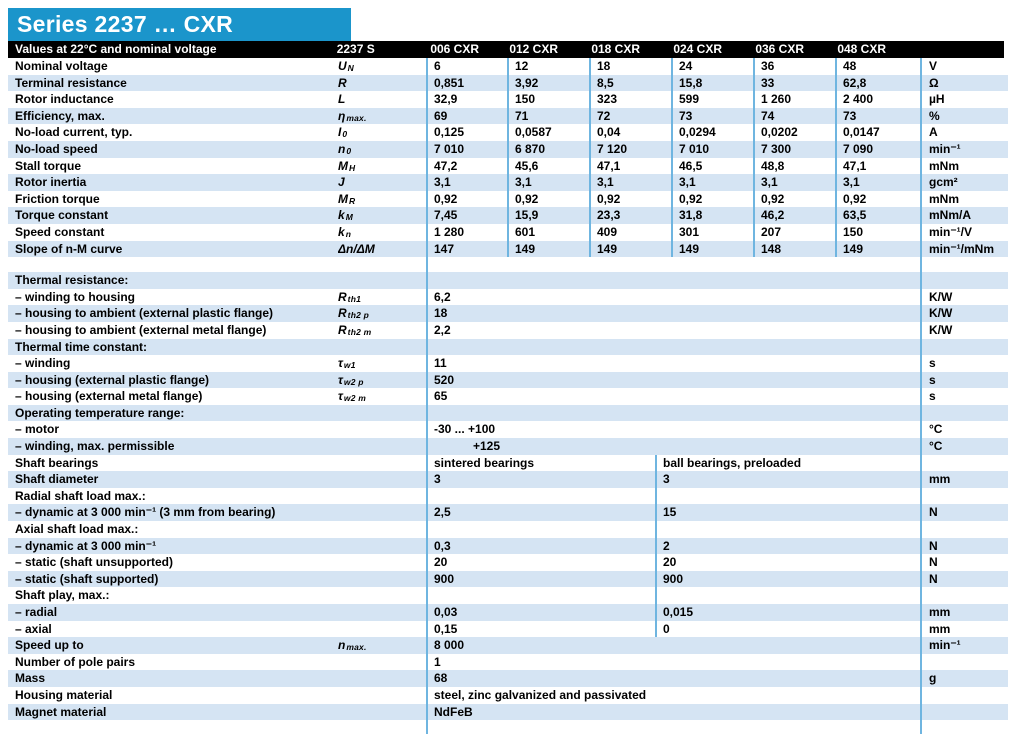  Describe the element at coordinates (341, 182) in the screenshot. I see `symbol-base: J` at that location.